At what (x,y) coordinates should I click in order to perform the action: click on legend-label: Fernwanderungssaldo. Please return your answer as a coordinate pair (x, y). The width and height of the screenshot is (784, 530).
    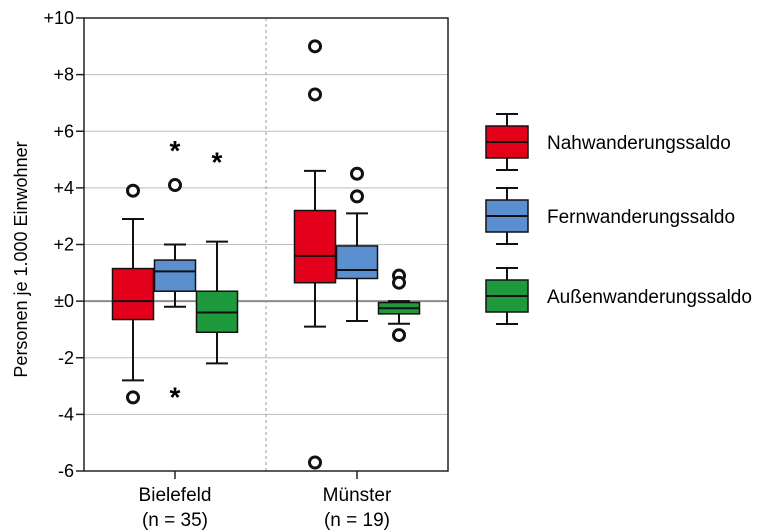
    Looking at the image, I should click on (641, 217).